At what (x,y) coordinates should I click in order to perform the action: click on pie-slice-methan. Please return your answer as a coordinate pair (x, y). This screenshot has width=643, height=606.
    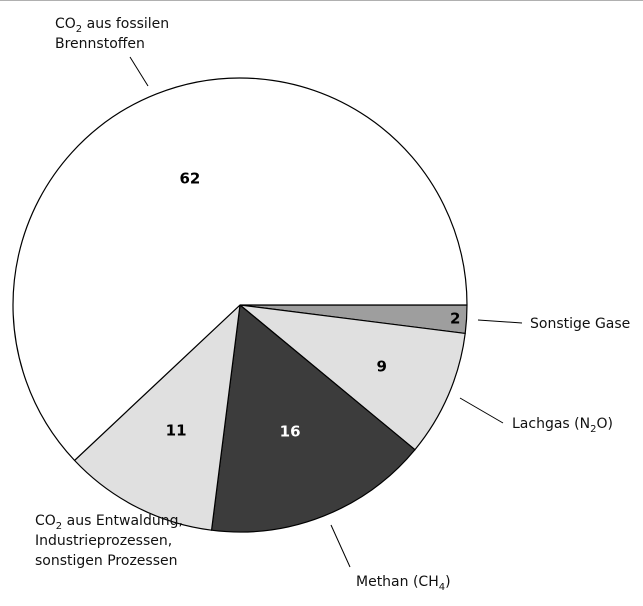
    Looking at the image, I should click on (313, 418).